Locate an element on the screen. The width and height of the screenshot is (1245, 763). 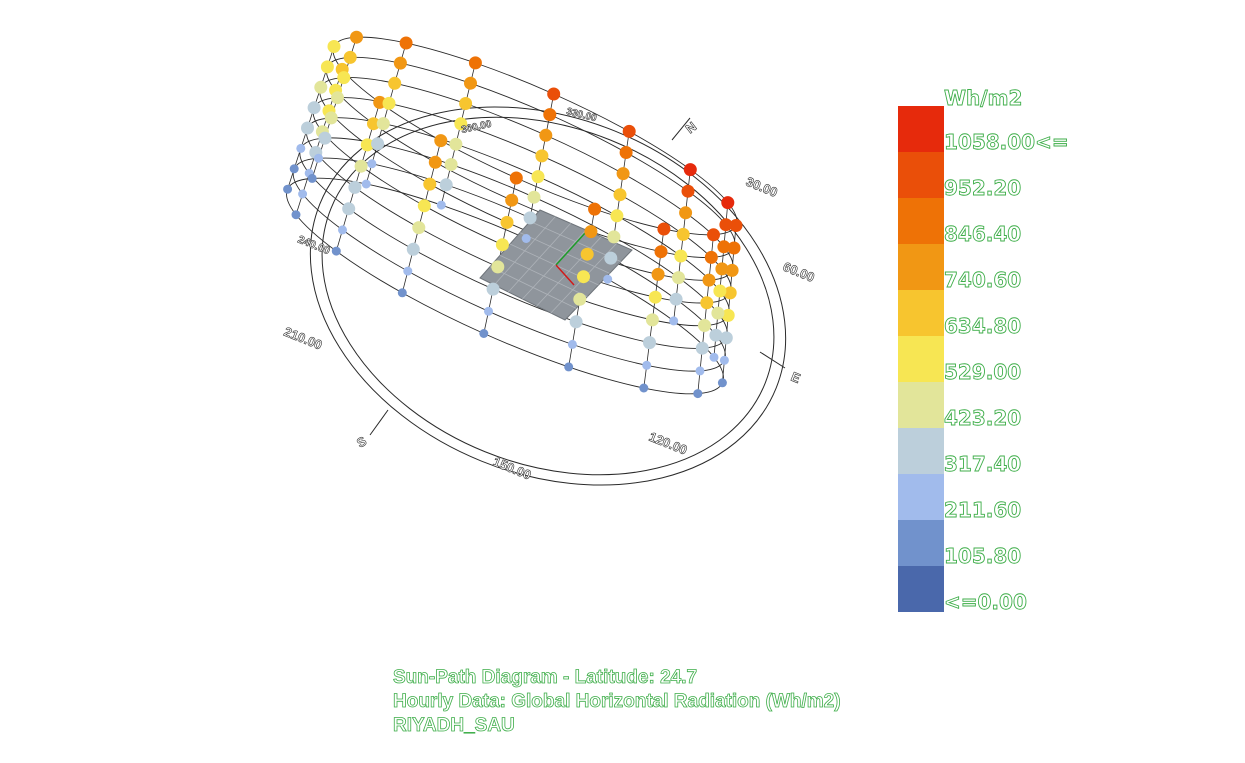
label-330: 330.00 is located at coordinates (581, 115).